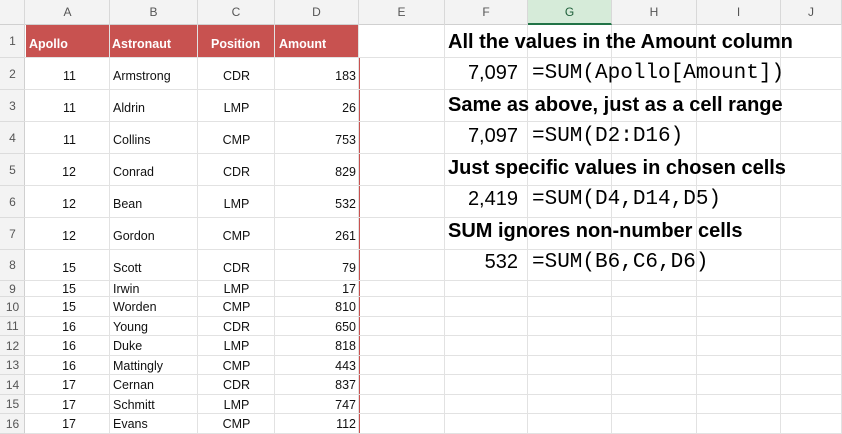 The height and width of the screenshot is (434, 842). What do you see at coordinates (12, 326) in the screenshot?
I see `row-header-11: 11` at bounding box center [12, 326].